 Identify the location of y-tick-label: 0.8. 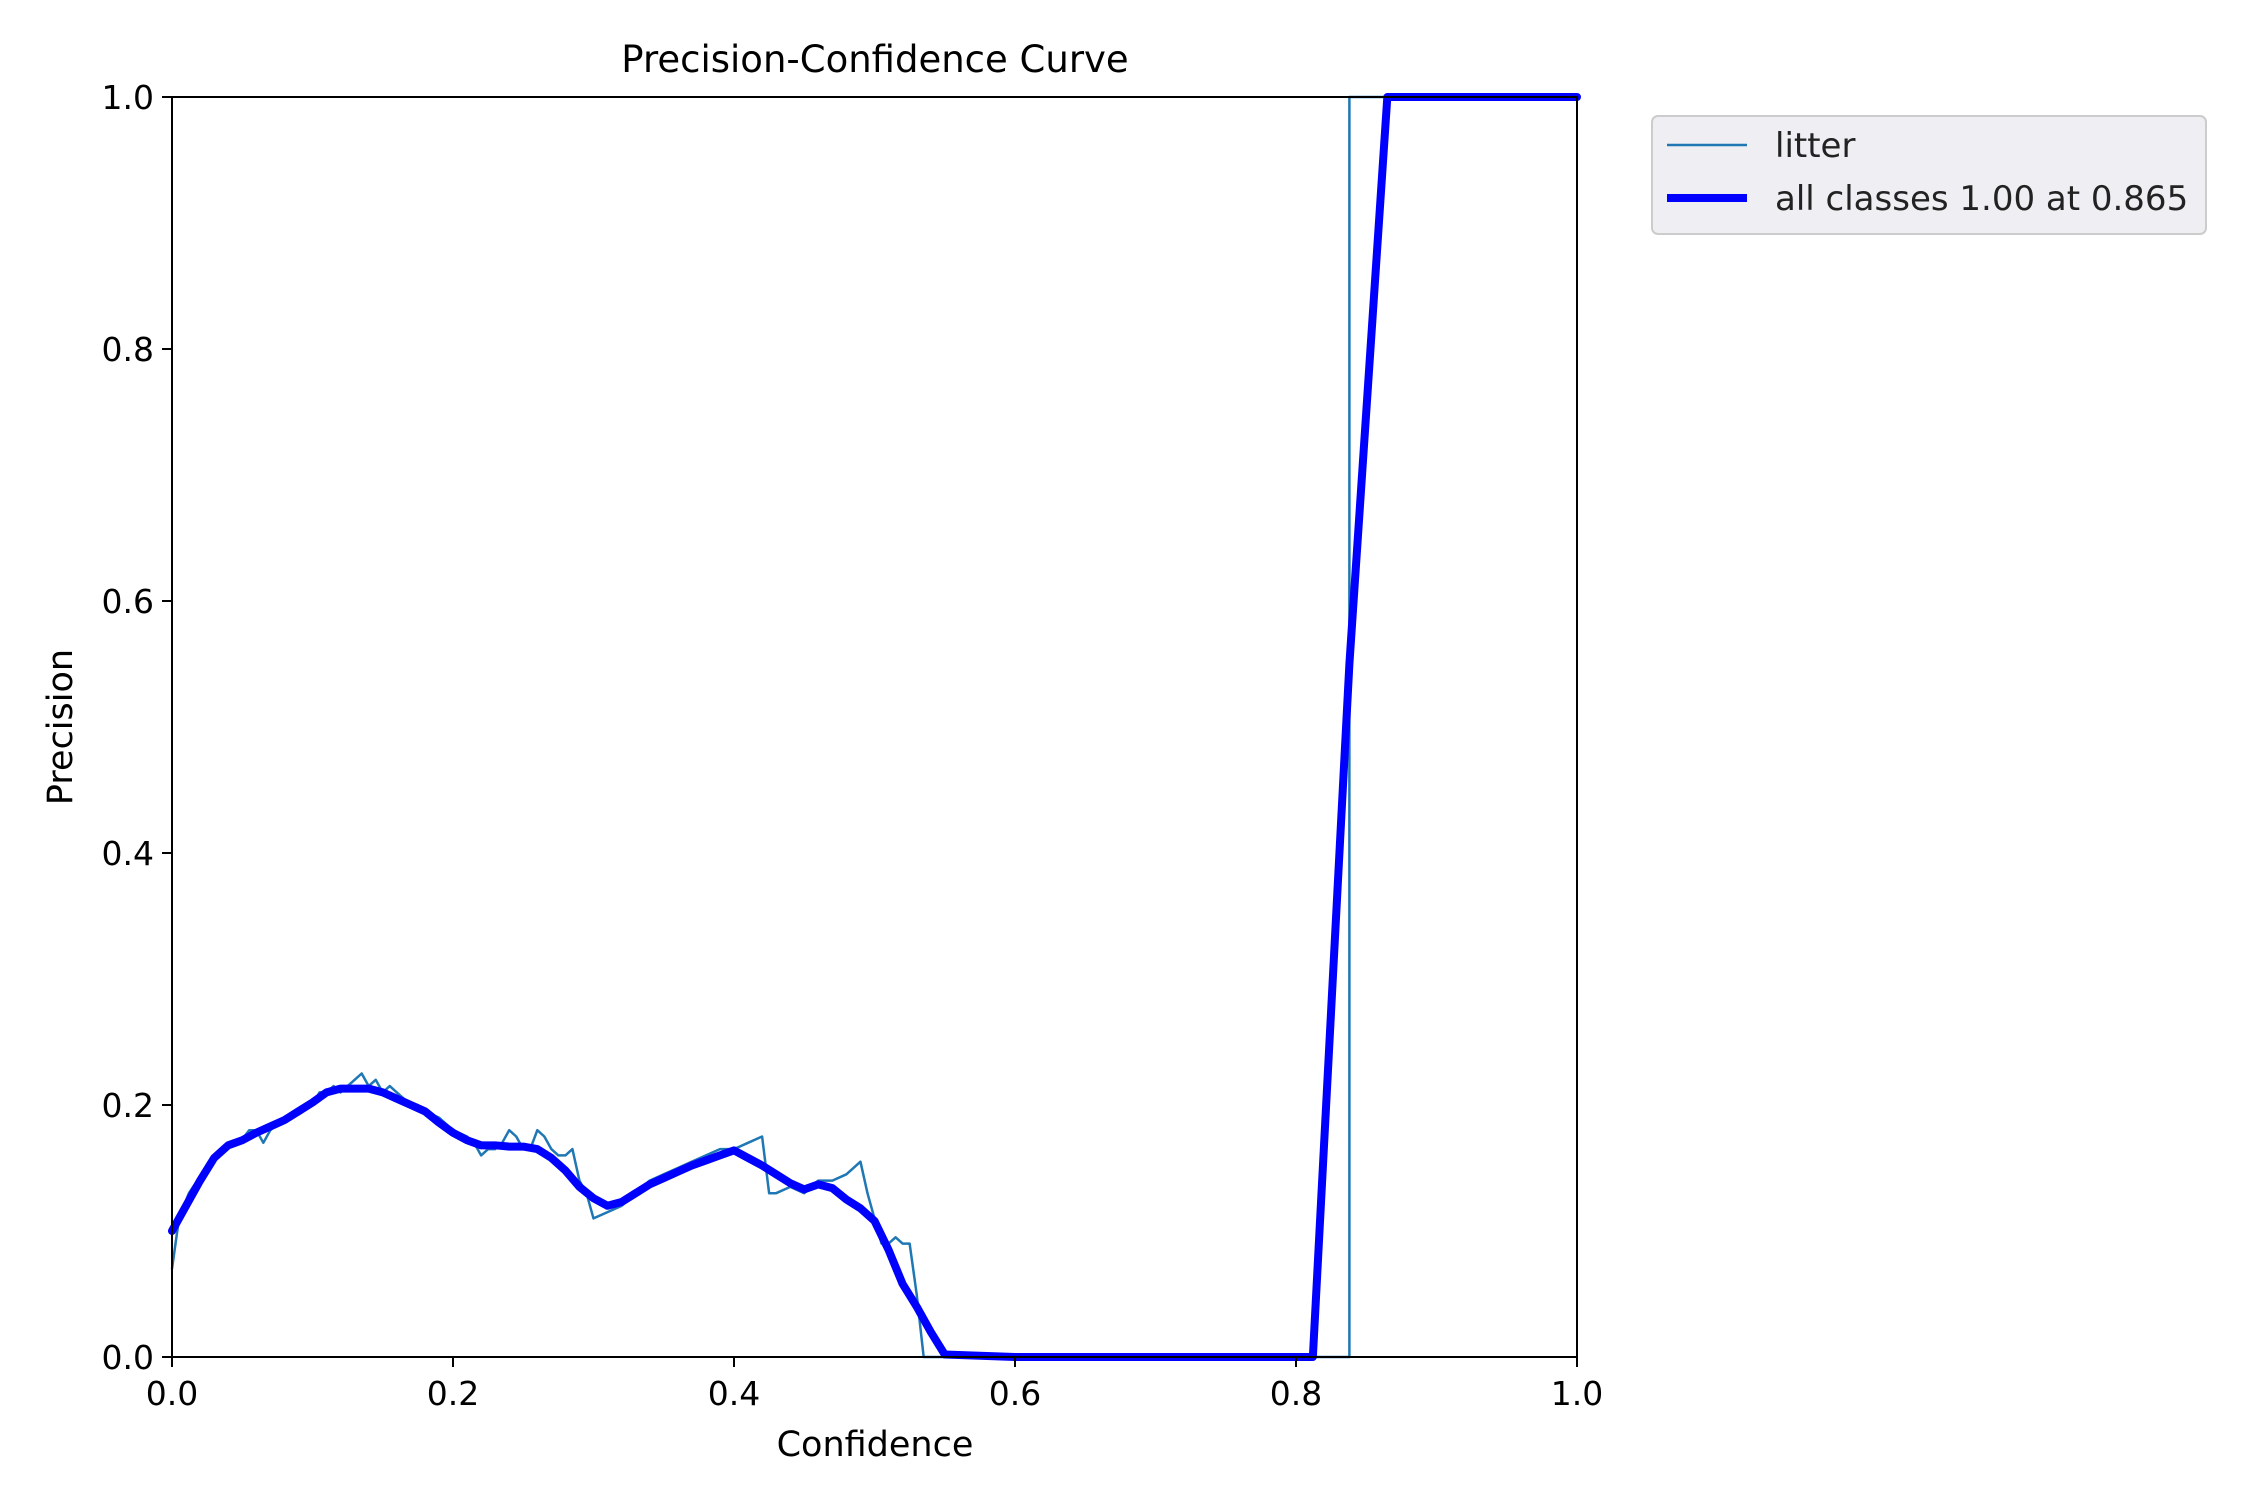
(128, 349).